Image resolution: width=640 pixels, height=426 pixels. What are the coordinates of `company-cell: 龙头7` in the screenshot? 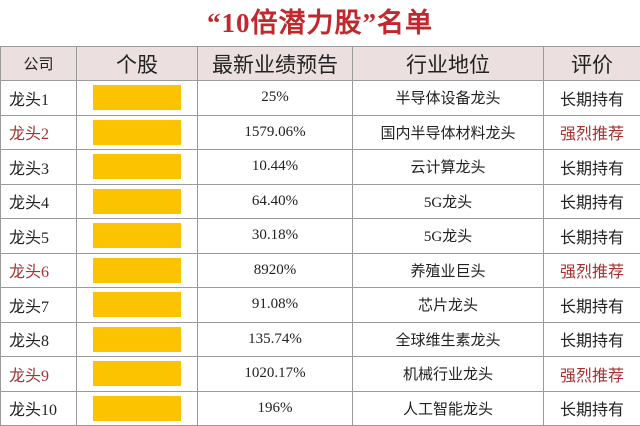 It's located at (39, 305).